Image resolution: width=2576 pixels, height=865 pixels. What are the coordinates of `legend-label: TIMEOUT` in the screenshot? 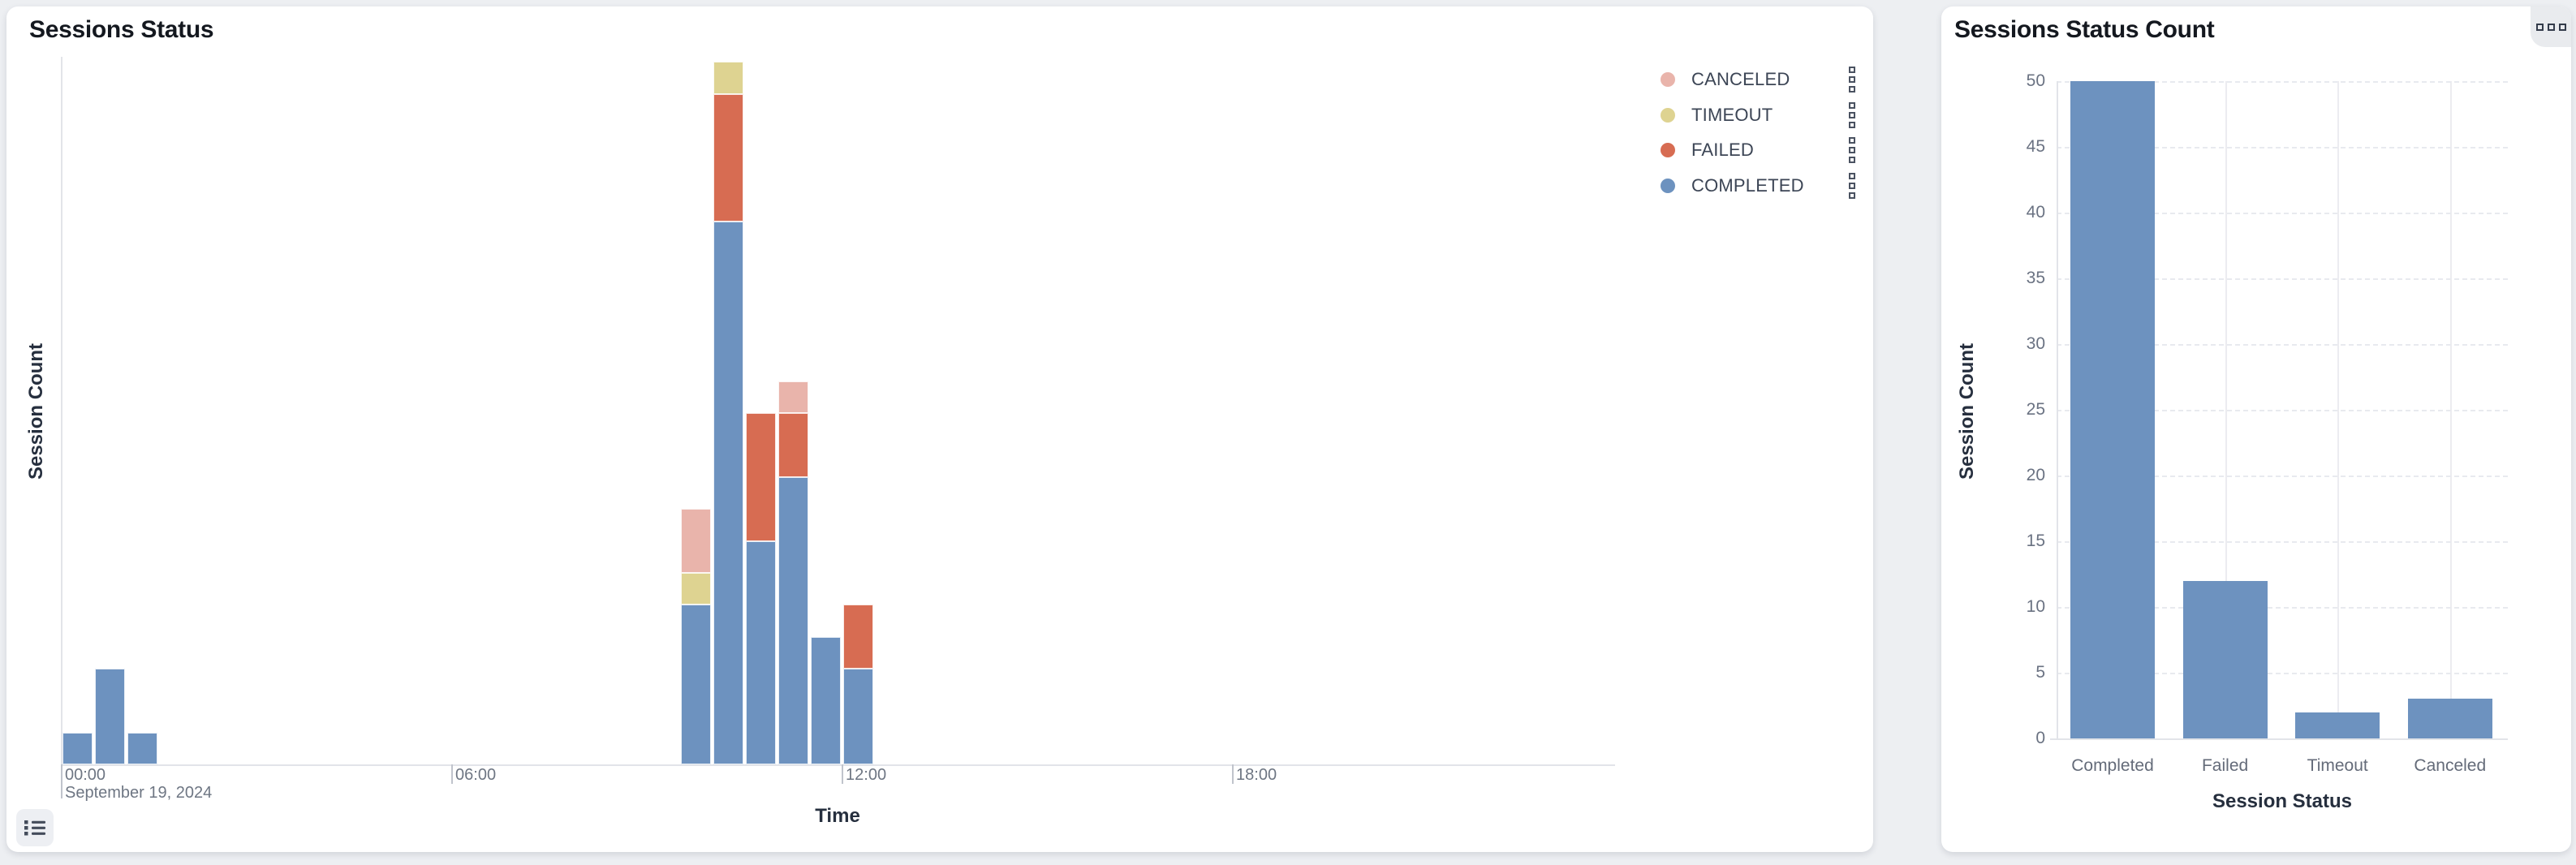 It's located at (1732, 114).